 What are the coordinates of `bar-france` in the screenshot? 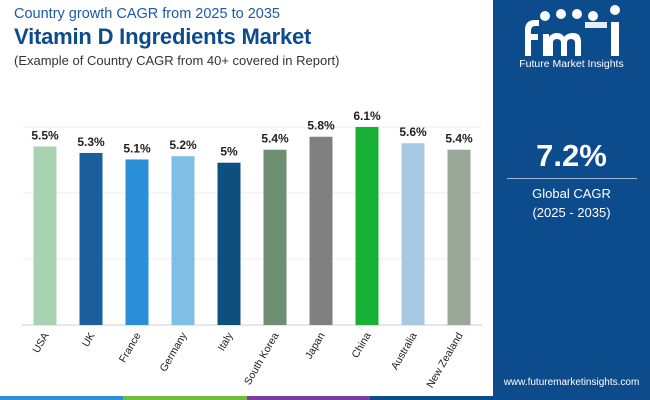 It's located at (137, 242).